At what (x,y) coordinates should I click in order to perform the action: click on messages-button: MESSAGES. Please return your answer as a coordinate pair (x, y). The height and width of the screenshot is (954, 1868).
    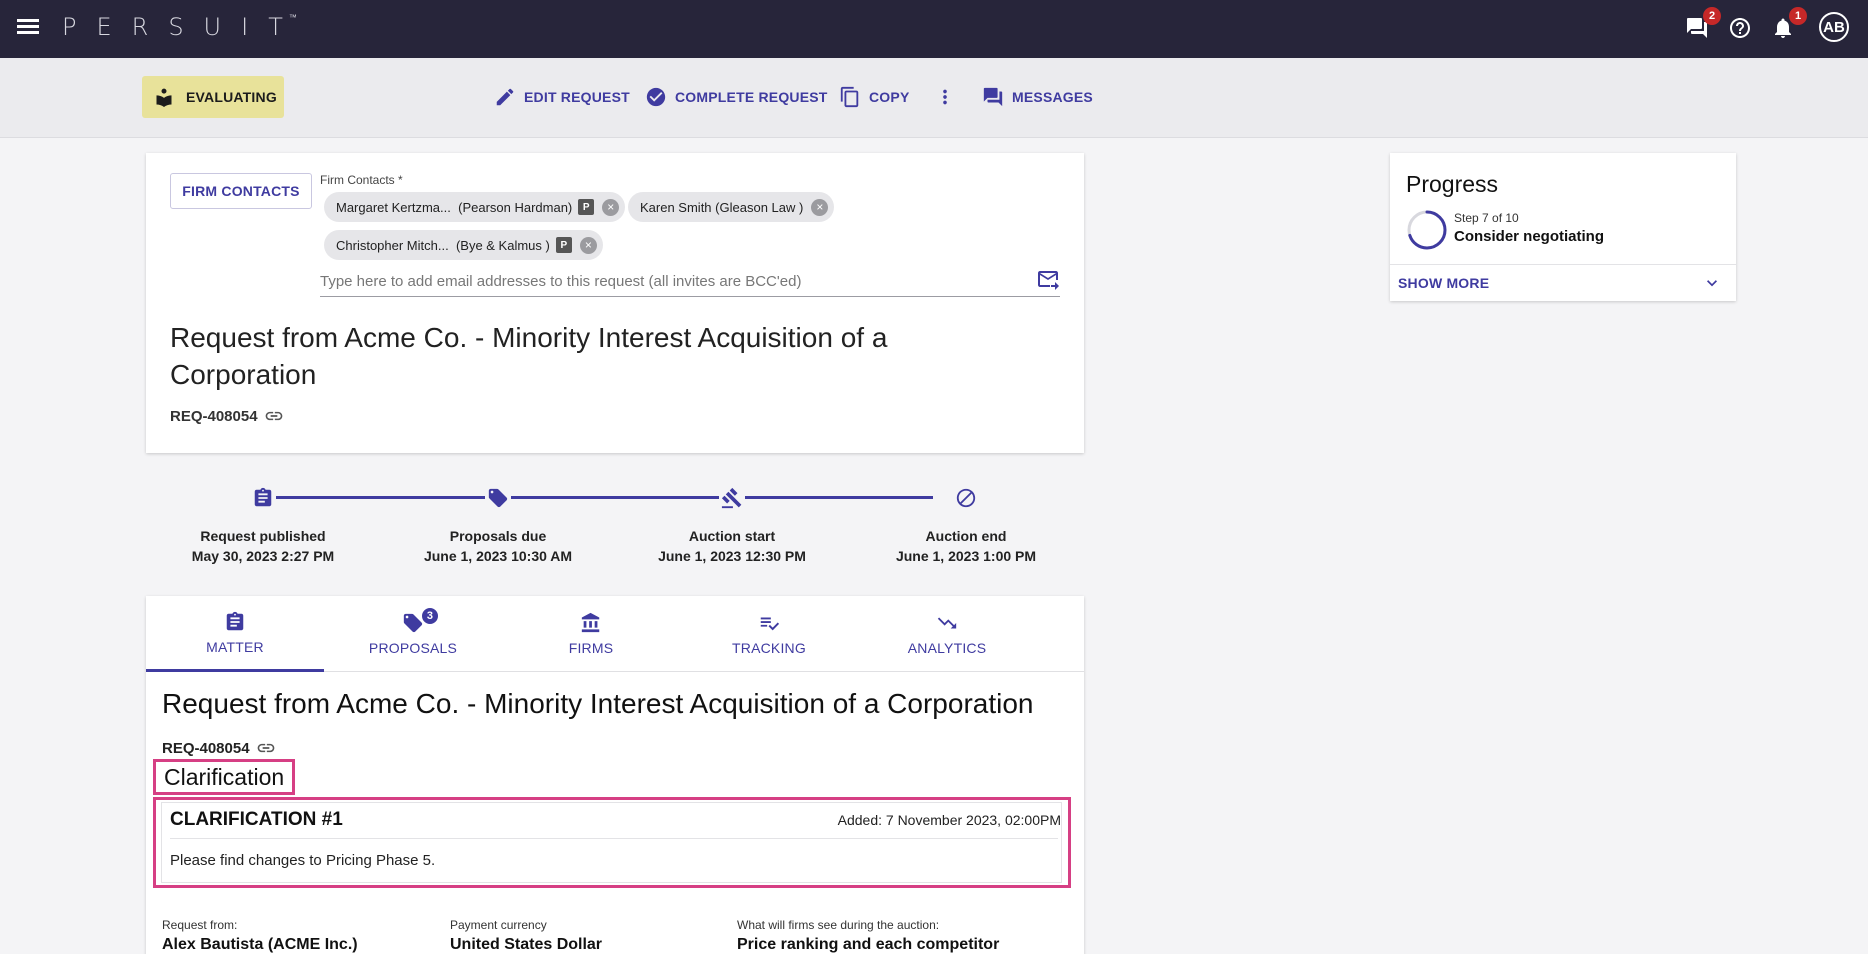
    Looking at the image, I should click on (1037, 97).